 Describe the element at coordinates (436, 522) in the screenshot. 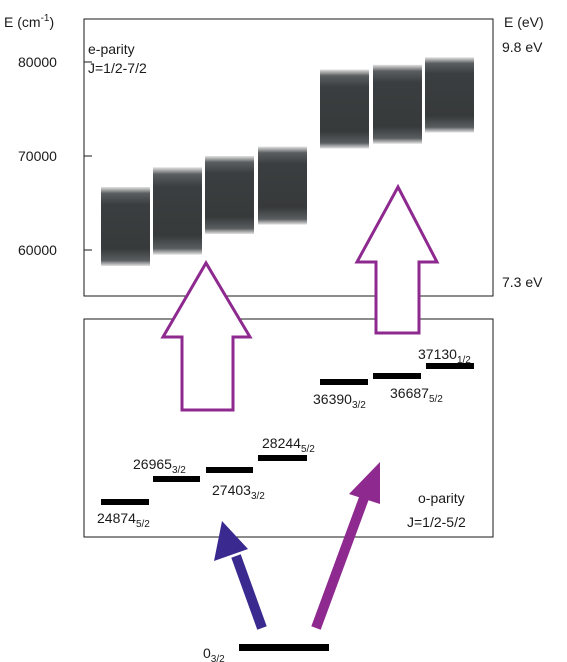

I see `lower-panel-label-line2: J=1/2-5/2` at that location.